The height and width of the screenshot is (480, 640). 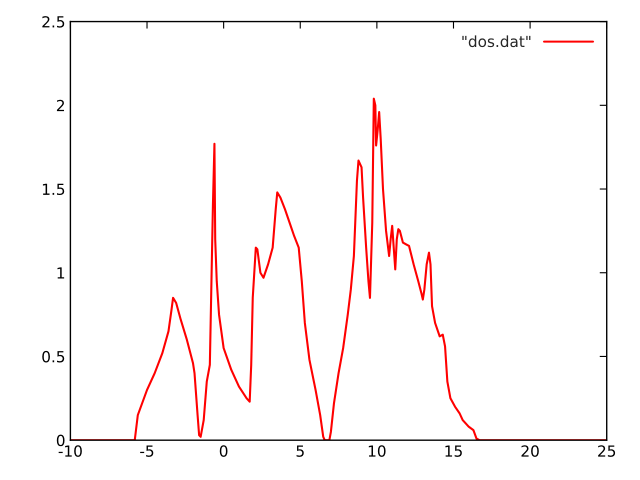 What do you see at coordinates (300, 451) in the screenshot?
I see `x-tick-label: 5` at bounding box center [300, 451].